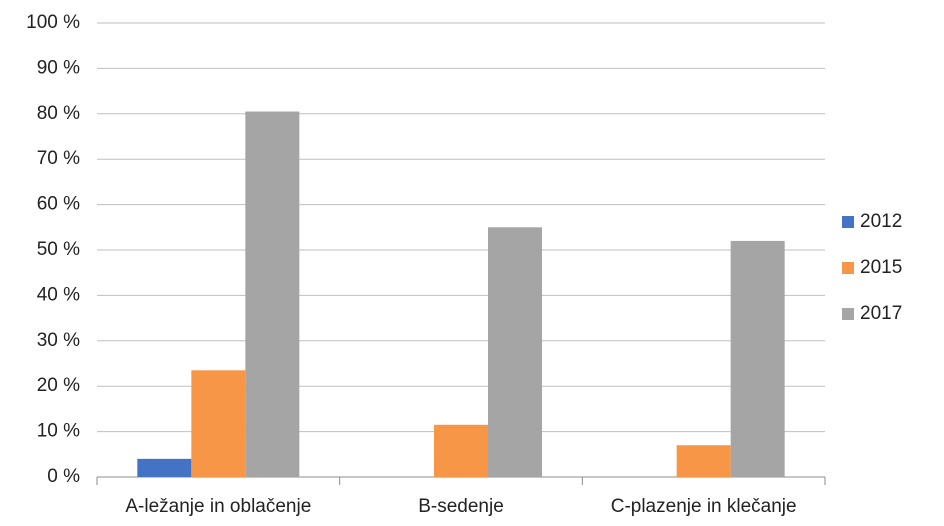  I want to click on y-tick-label: 50 %, so click(58, 249).